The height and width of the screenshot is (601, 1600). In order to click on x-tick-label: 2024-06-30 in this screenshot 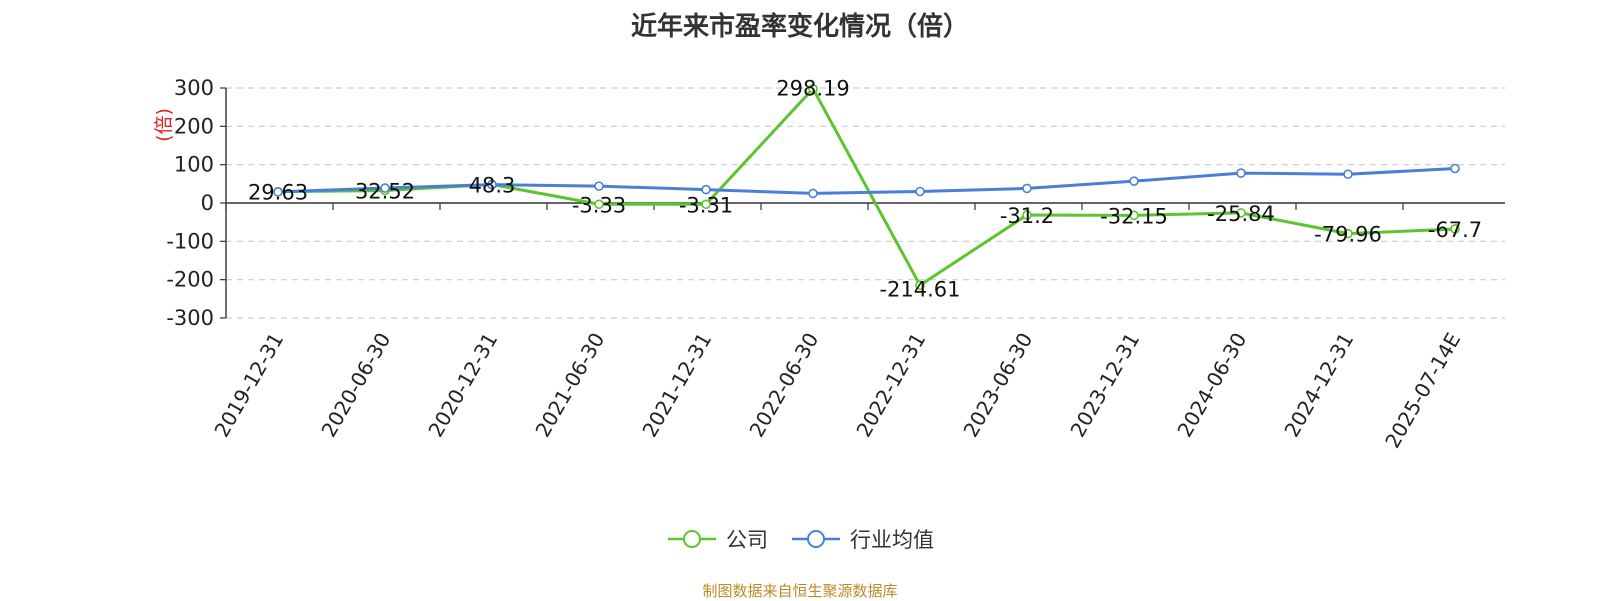, I will do `click(1211, 385)`.